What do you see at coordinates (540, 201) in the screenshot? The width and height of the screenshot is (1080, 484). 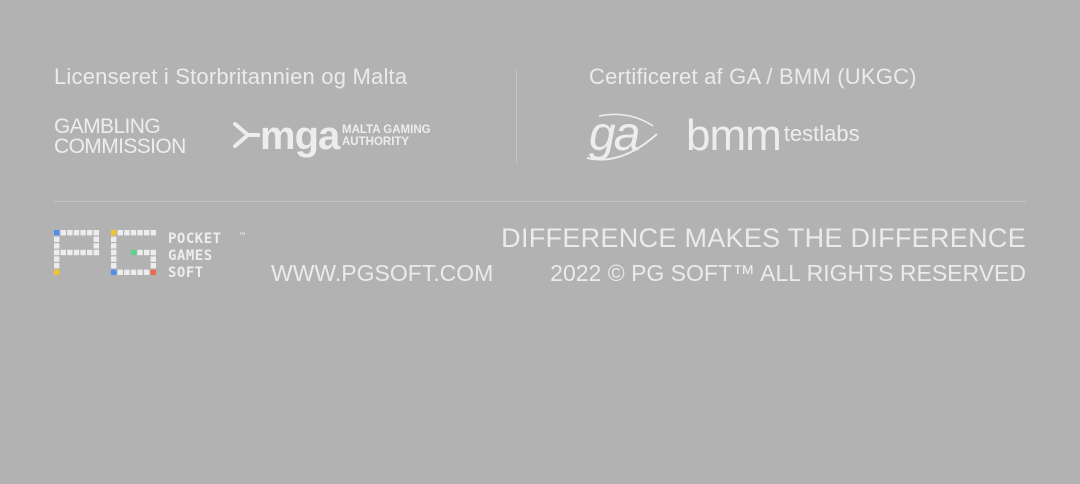 I see `horizontal-divider` at bounding box center [540, 201].